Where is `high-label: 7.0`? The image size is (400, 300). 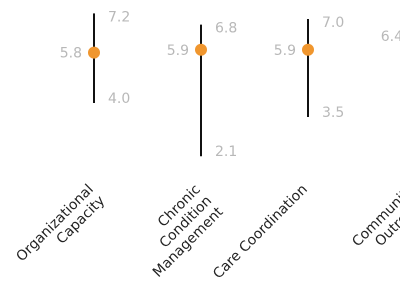 high-label: 7.0 is located at coordinates (333, 23).